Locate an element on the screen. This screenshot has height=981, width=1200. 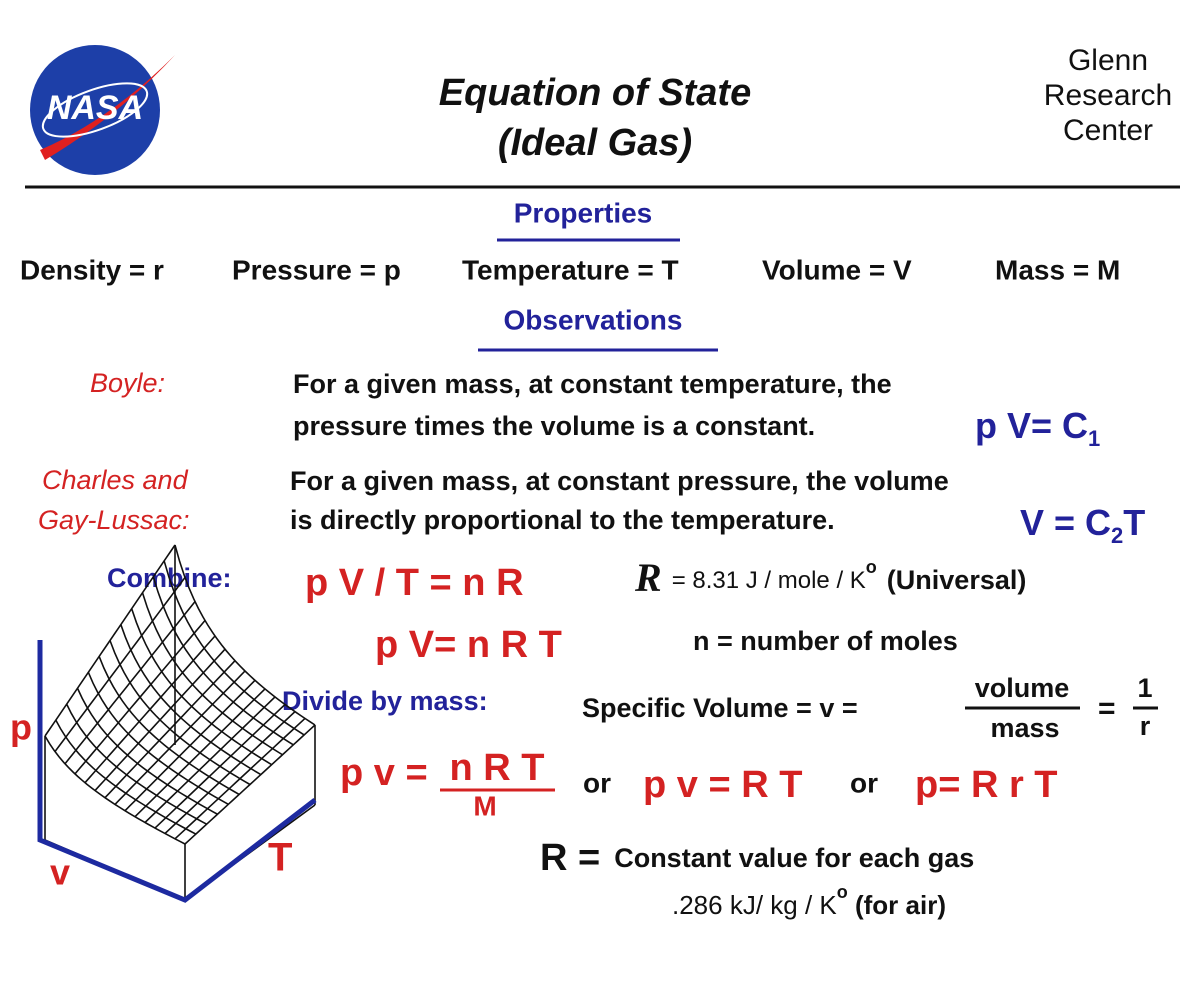
numerator: n R T is located at coordinates (497, 768).